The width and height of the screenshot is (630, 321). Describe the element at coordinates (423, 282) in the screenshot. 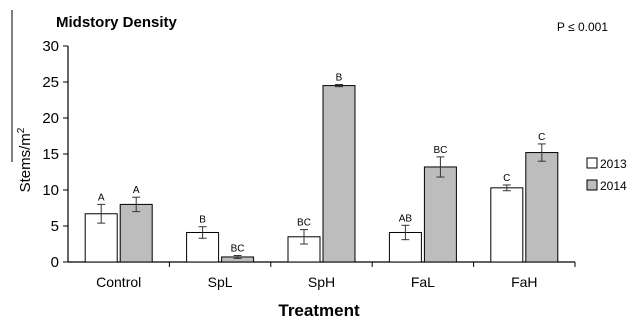

I see `x-tick-label: FaL` at that location.